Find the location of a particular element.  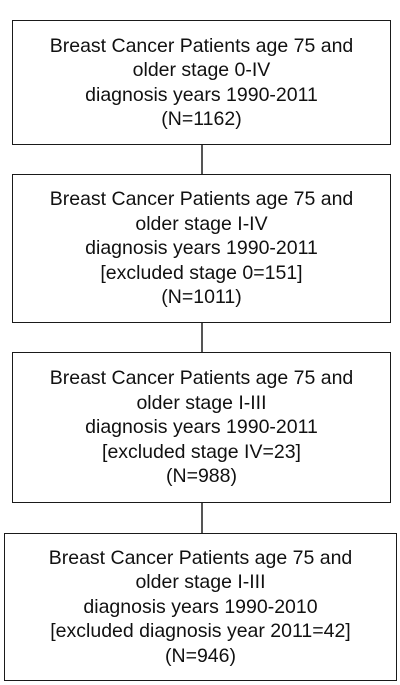

box-line: diagnosis years 1990-2010 is located at coordinates (200, 606).